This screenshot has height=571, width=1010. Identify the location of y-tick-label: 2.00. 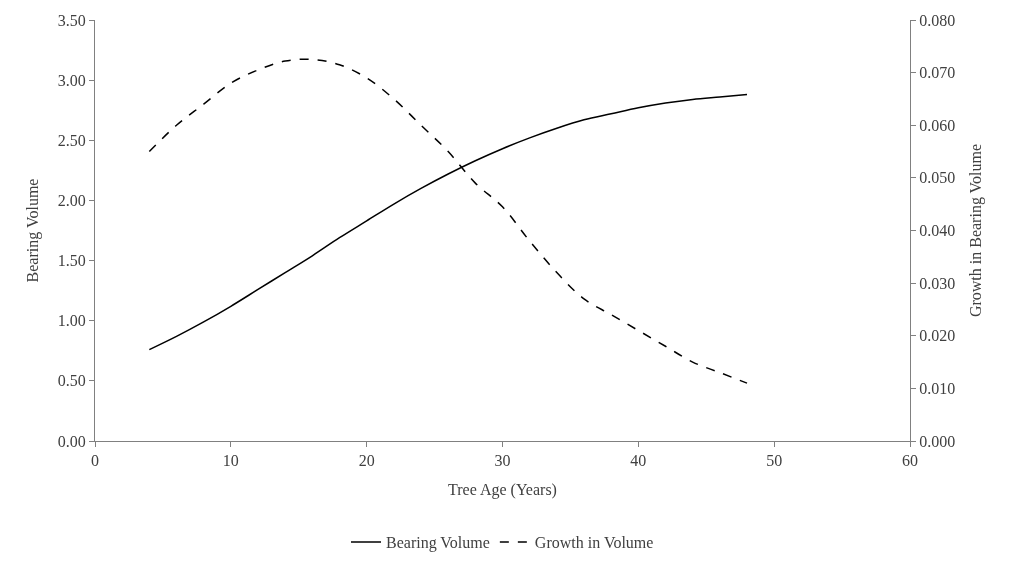
(71, 201).